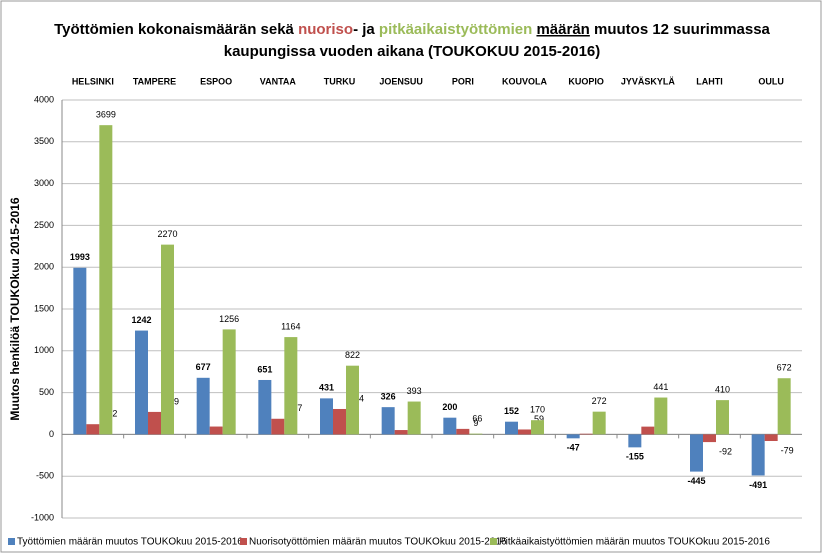  Describe the element at coordinates (203, 367) in the screenshot. I see `data-label: 677` at that location.